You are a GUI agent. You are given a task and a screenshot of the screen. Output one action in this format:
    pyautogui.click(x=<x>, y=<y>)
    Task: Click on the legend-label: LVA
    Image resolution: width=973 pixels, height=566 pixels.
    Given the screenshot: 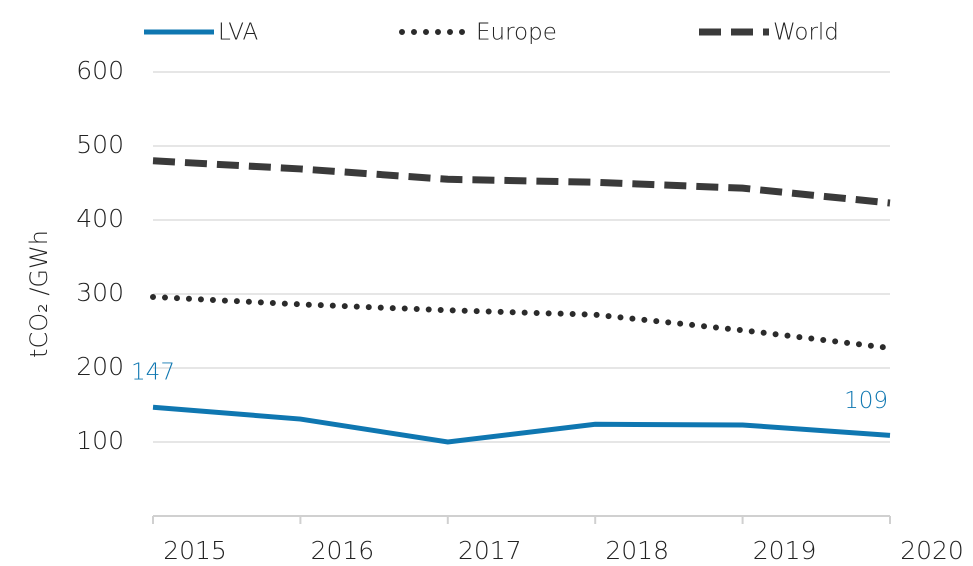 What is the action you would take?
    pyautogui.click(x=238, y=33)
    